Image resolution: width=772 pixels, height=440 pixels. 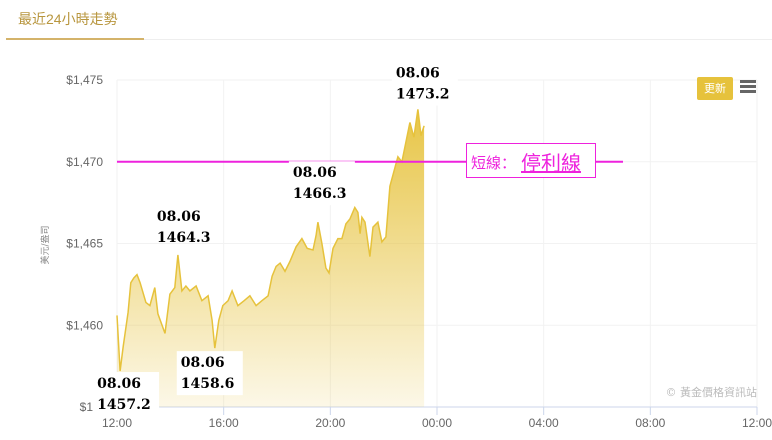 I want to click on x-tick-label: 04:00, so click(x=544, y=423).